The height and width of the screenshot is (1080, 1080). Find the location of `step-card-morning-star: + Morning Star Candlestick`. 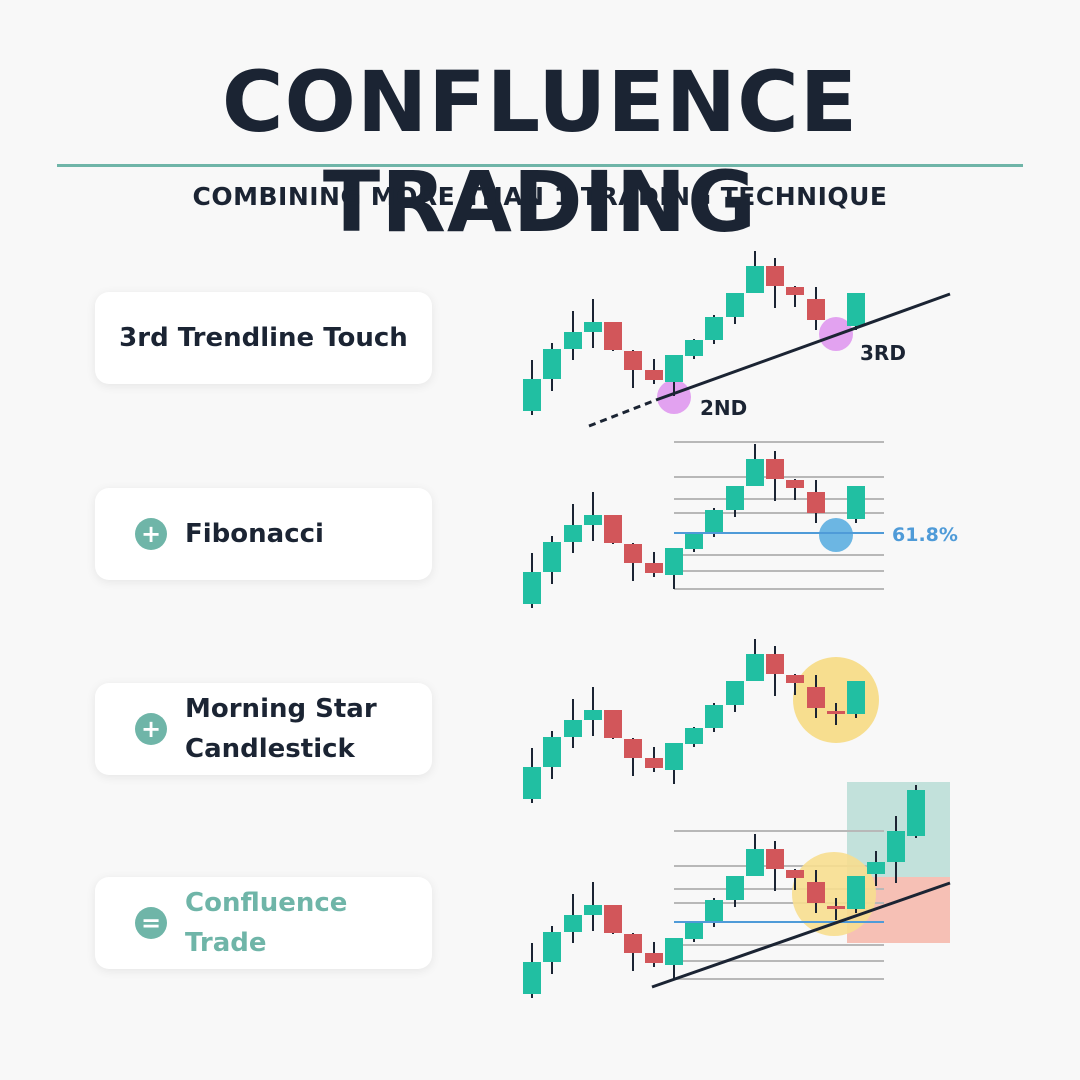

step-card-morning-star: + Morning Star Candlestick is located at coordinates (263, 729).